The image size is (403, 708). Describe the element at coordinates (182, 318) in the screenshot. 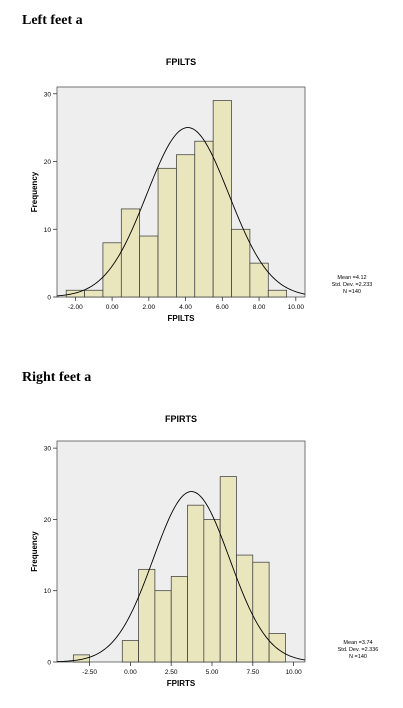

I see `x-axis-label: FPILTS` at that location.